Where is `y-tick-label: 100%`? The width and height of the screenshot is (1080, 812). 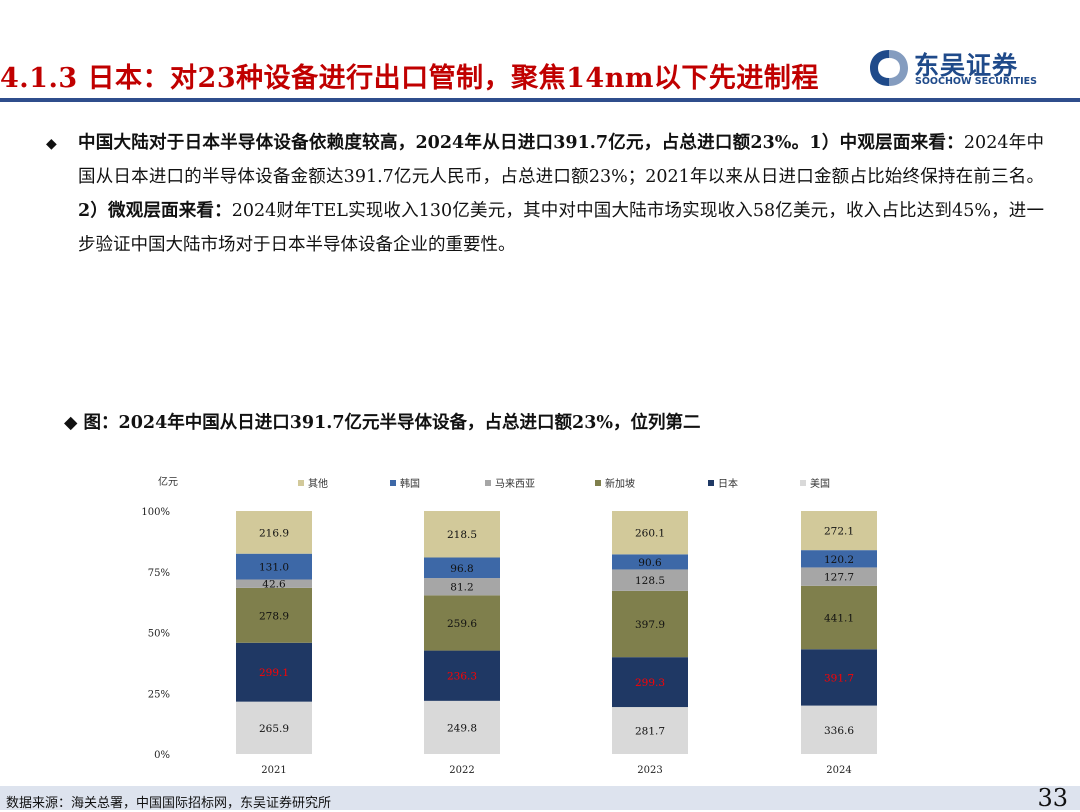
y-tick-label: 100% is located at coordinates (155, 512).